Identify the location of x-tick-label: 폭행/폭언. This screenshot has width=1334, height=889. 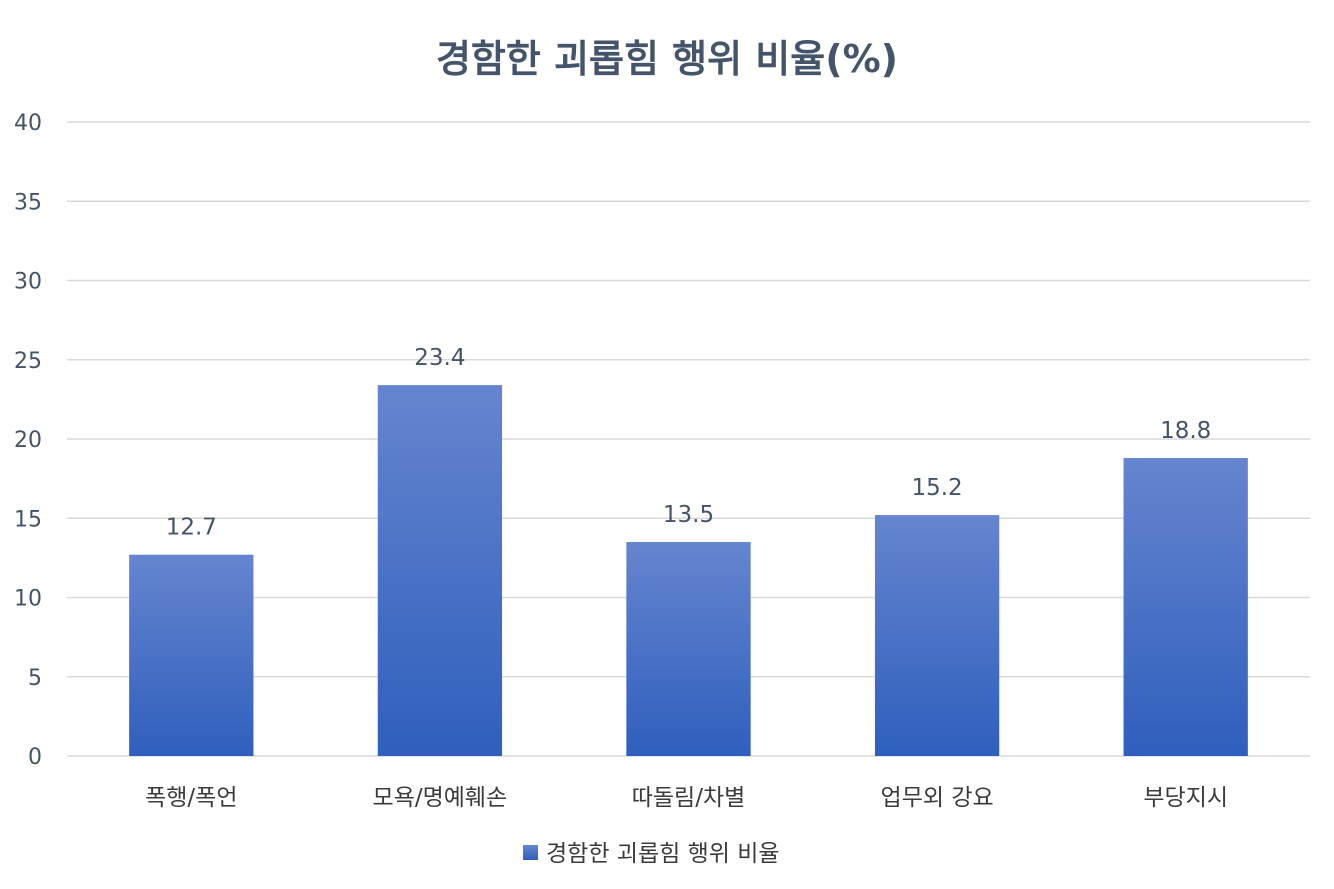
(191, 798).